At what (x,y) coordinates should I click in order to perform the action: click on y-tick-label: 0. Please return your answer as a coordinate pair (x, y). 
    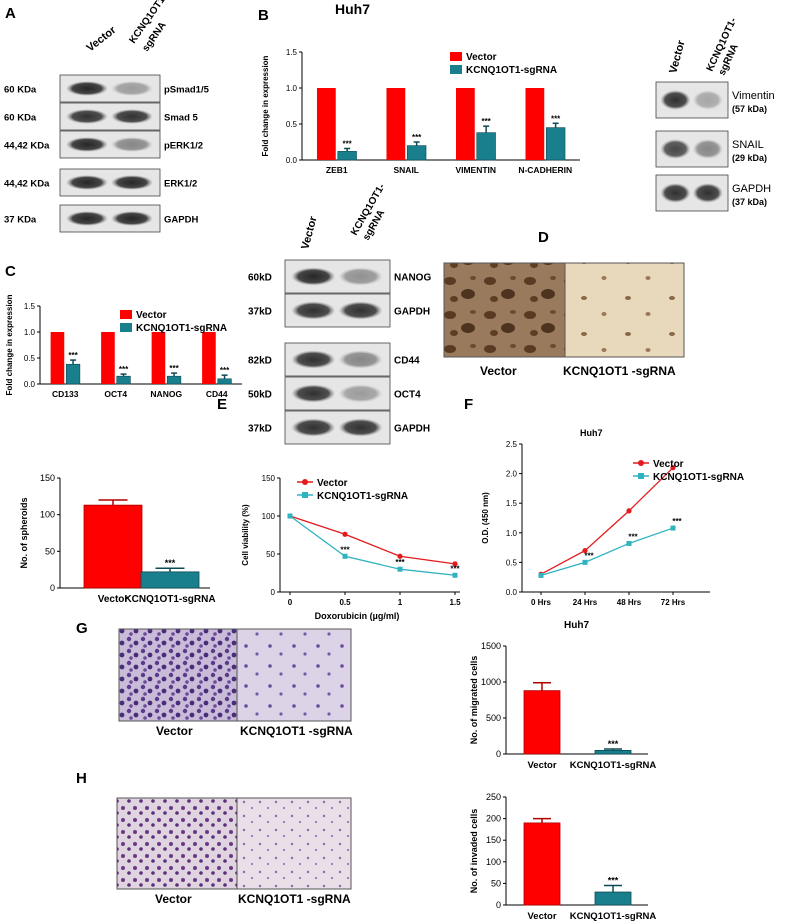
    Looking at the image, I should click on (498, 905).